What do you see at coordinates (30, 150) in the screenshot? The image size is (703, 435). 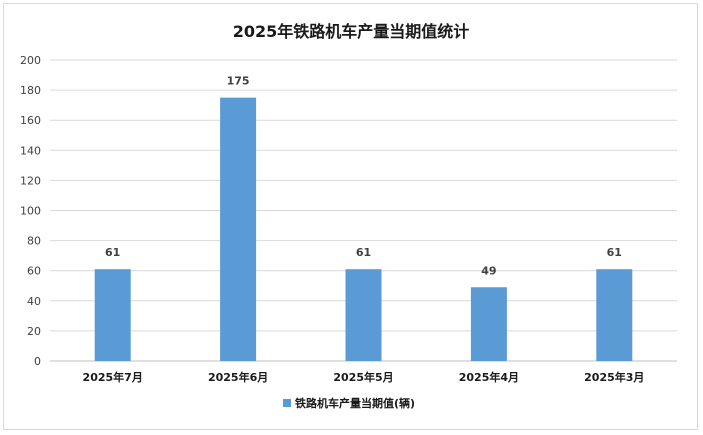 I see `y-tick-label: 140` at bounding box center [30, 150].